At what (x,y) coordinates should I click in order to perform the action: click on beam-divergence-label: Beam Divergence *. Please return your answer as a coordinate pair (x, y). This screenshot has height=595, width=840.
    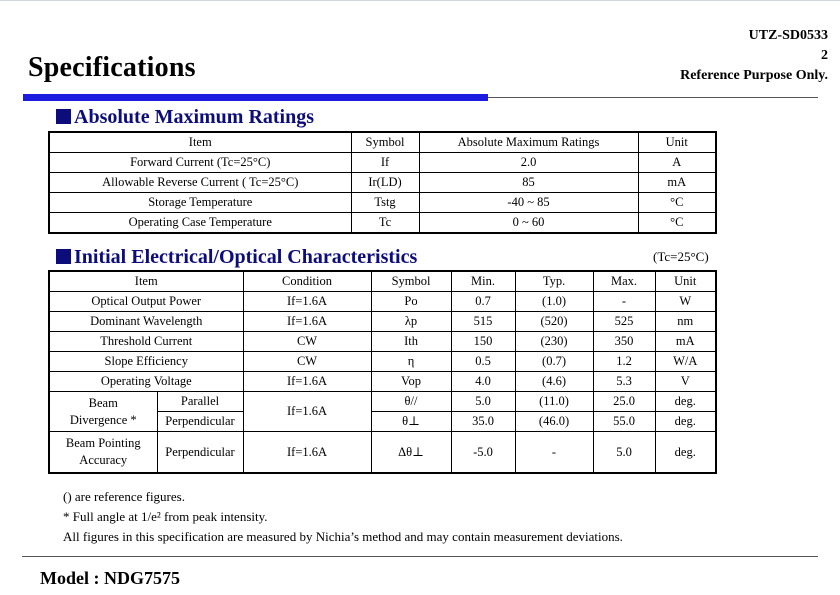
    Looking at the image, I should click on (103, 411).